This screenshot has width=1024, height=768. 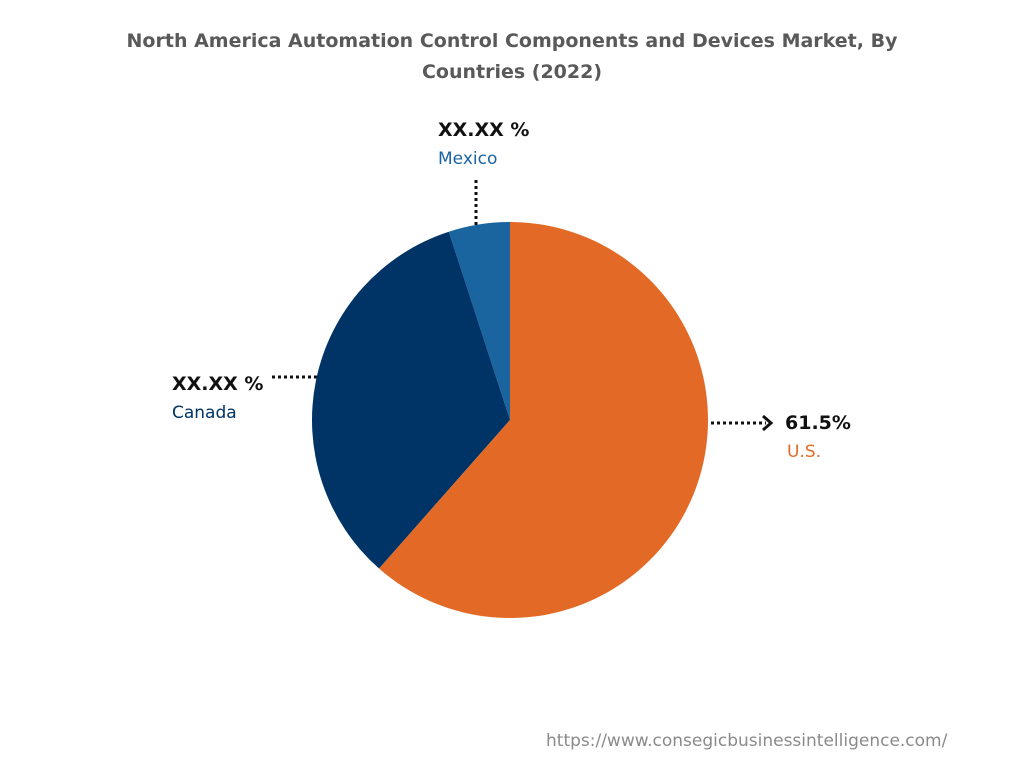 I want to click on leader-arrow-us, so click(x=768, y=423).